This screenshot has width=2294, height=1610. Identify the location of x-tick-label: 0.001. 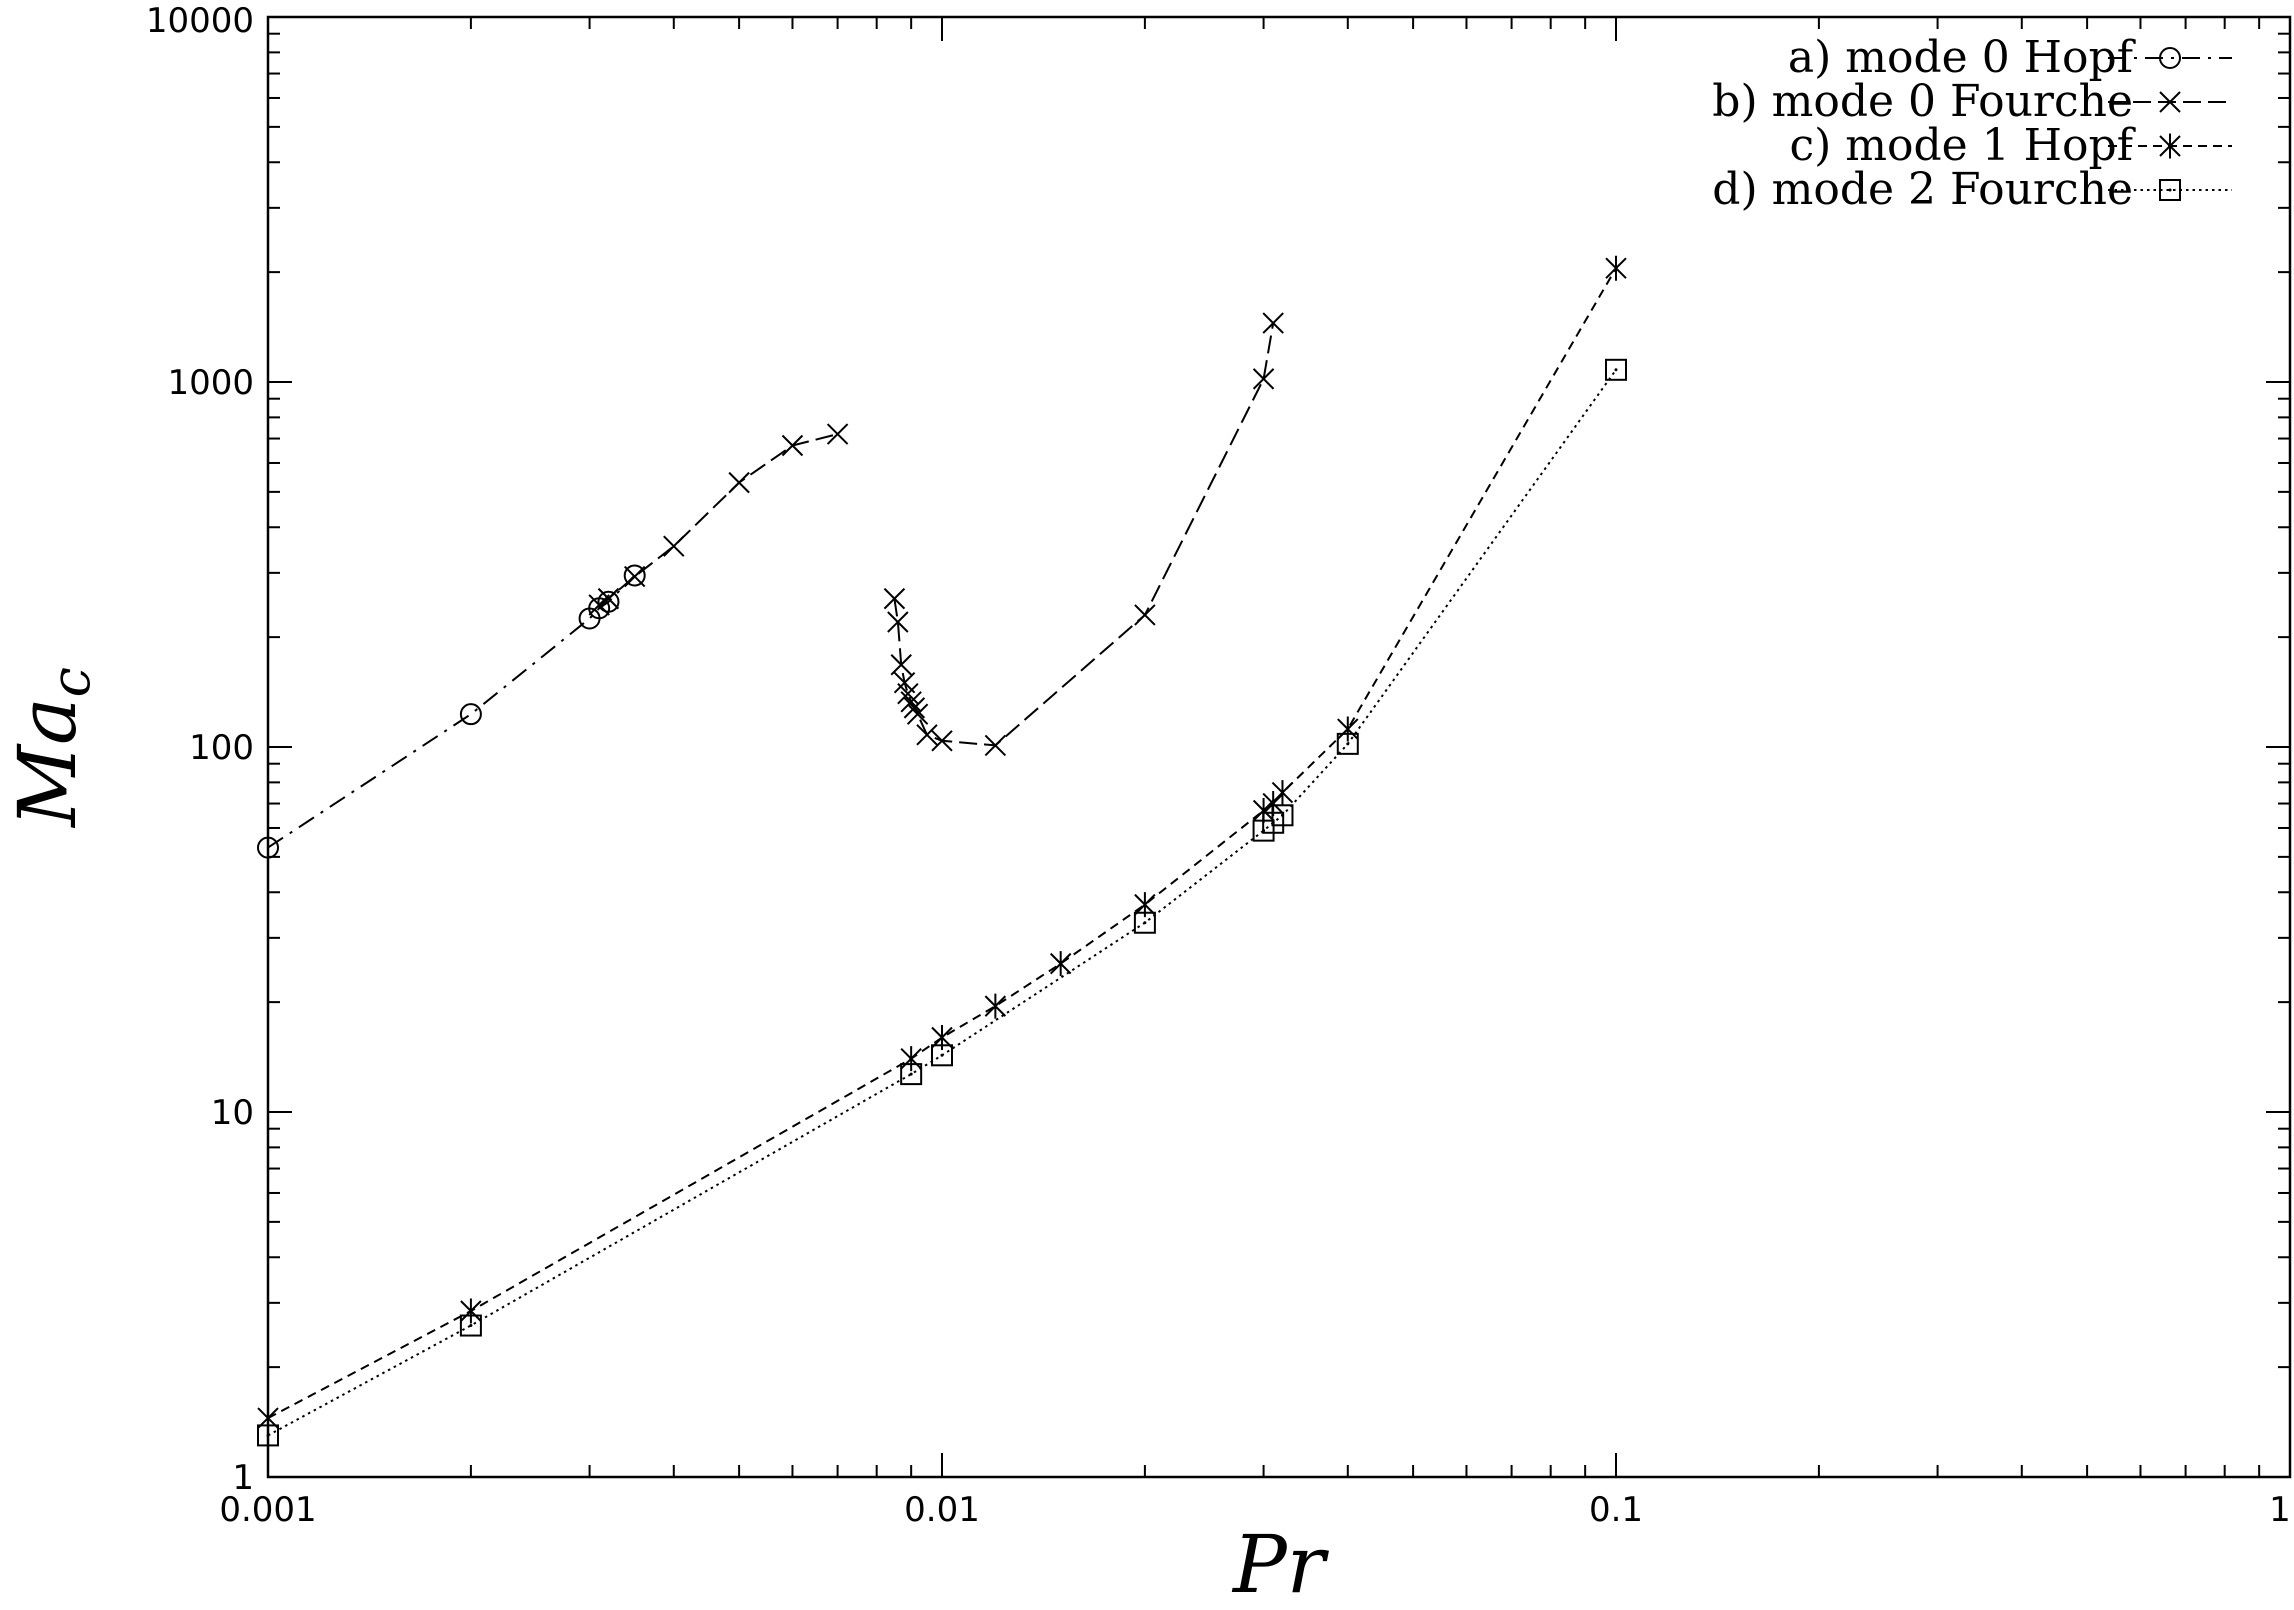
(267, 1510).